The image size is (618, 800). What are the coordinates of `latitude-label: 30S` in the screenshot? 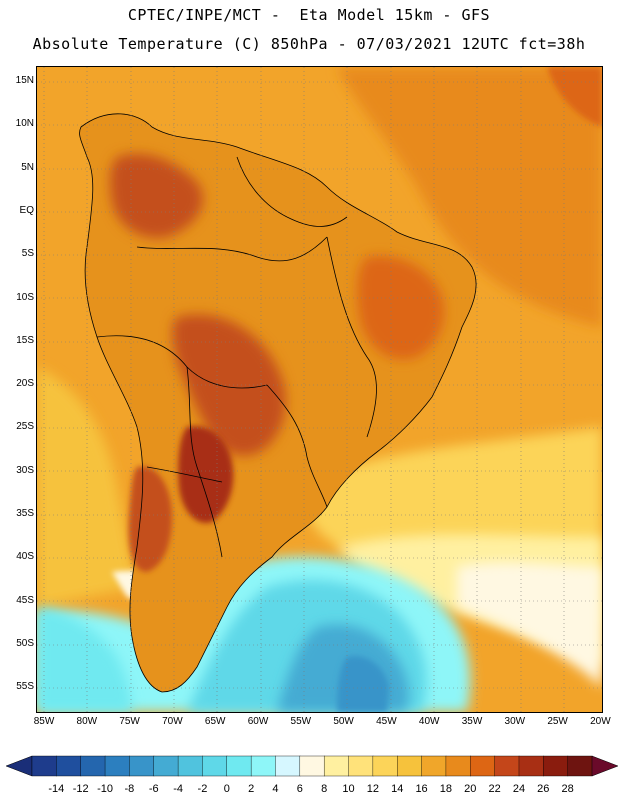 It's located at (25, 470).